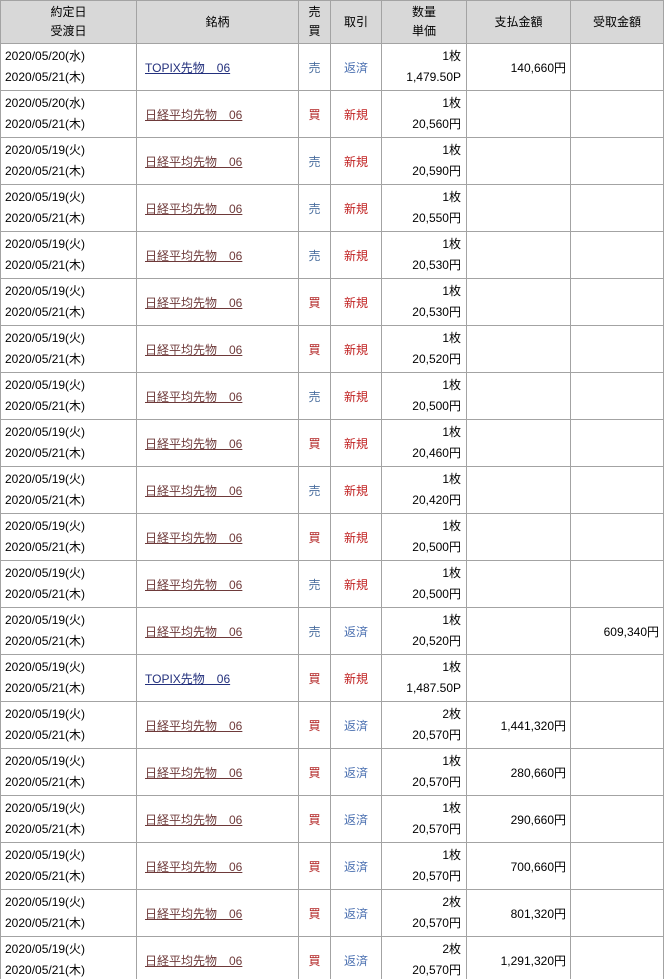 The height and width of the screenshot is (979, 664). What do you see at coordinates (436, 359) in the screenshot?
I see `unit-price: 20,520円` at bounding box center [436, 359].